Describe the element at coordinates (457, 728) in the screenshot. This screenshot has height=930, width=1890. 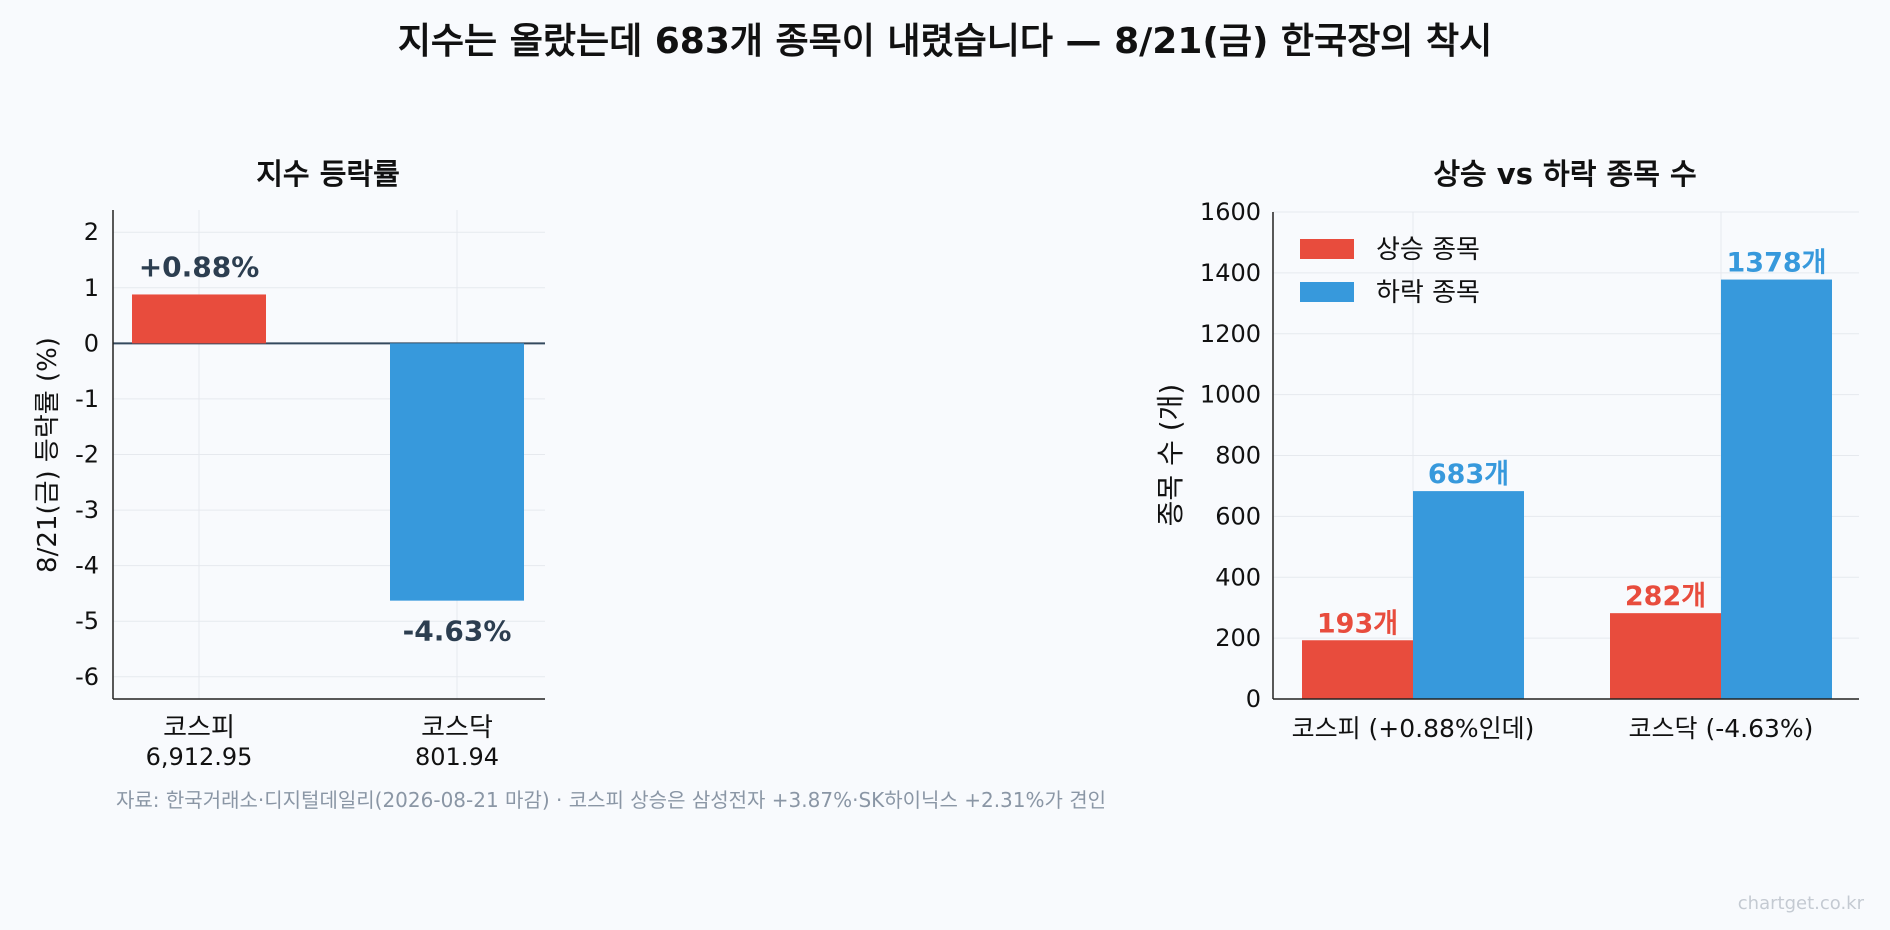
I see `left-x-tick-label: 코스닥` at that location.